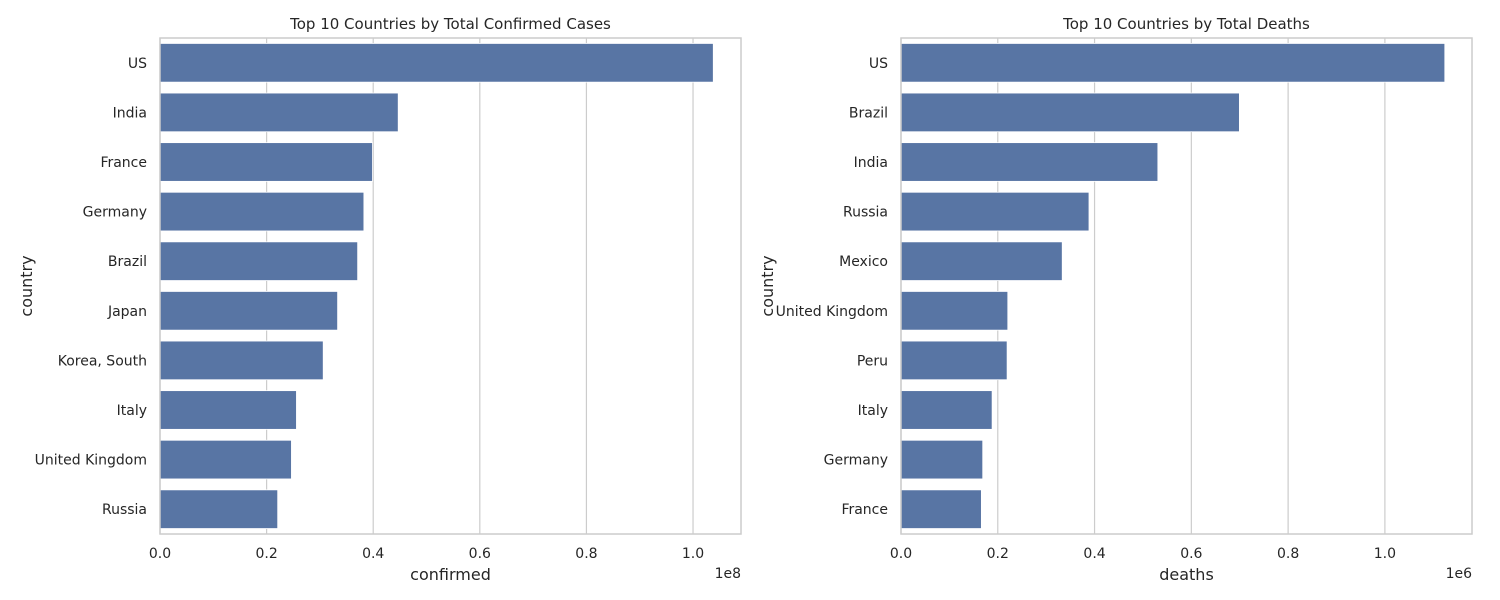 This screenshot has width=1500, height=600. I want to click on y-tick-label: Japan, so click(127, 312).